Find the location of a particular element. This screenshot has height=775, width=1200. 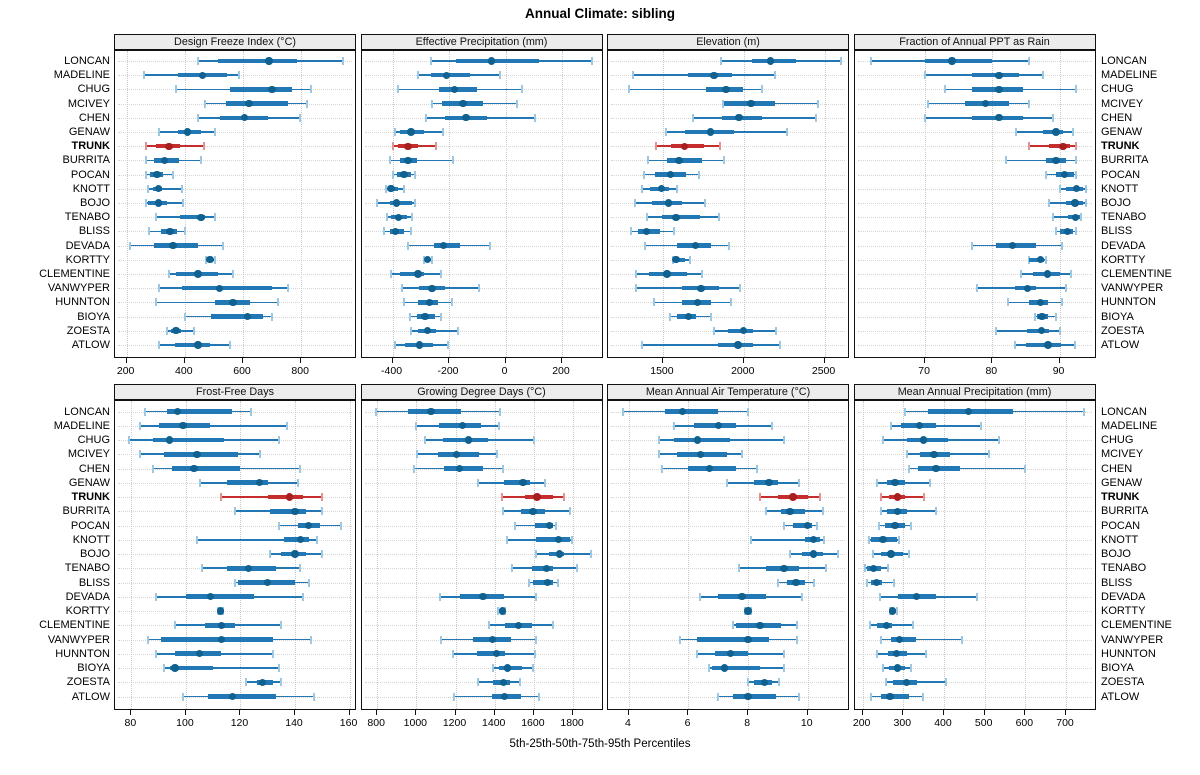

axis-tick-label: 70 is located at coordinates (924, 371).